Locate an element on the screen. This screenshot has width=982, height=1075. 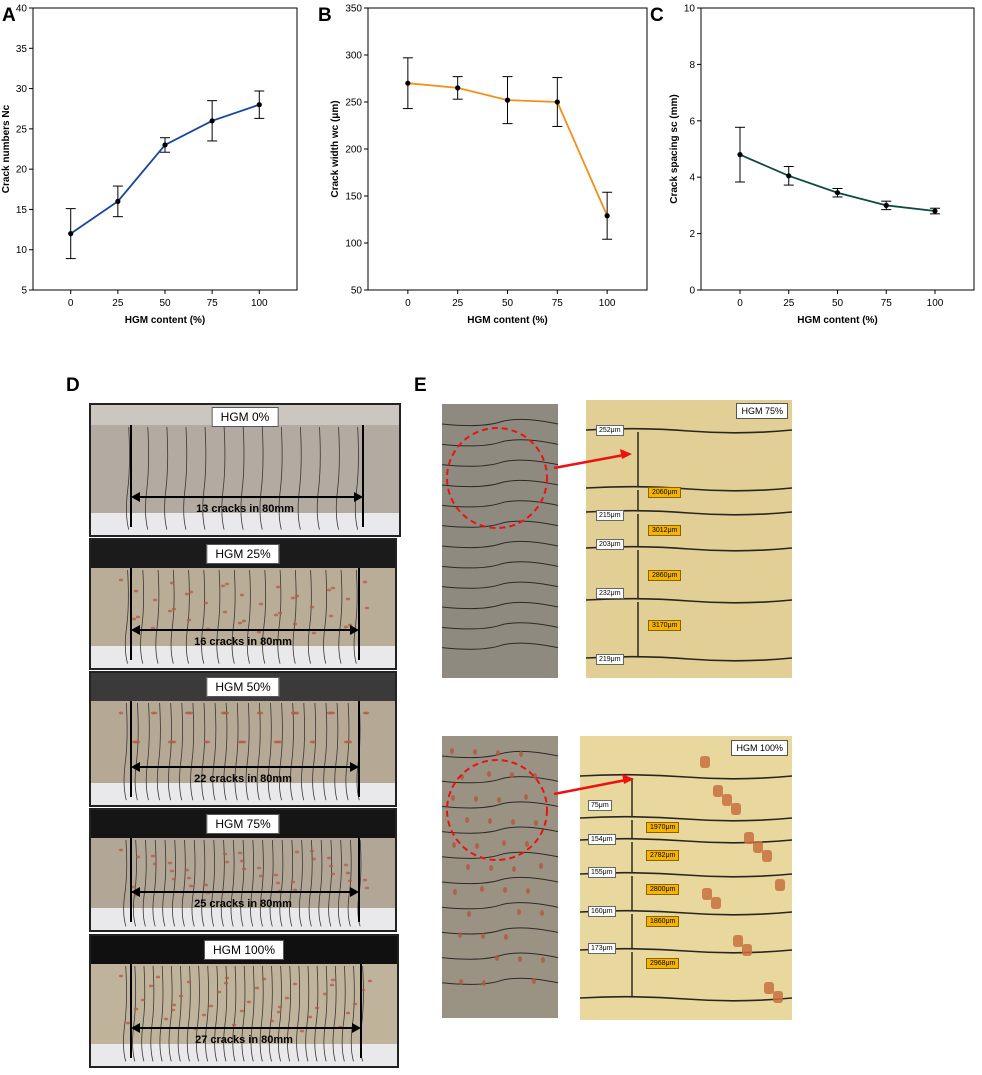
arrowhead-left is located at coordinates (135, 892).